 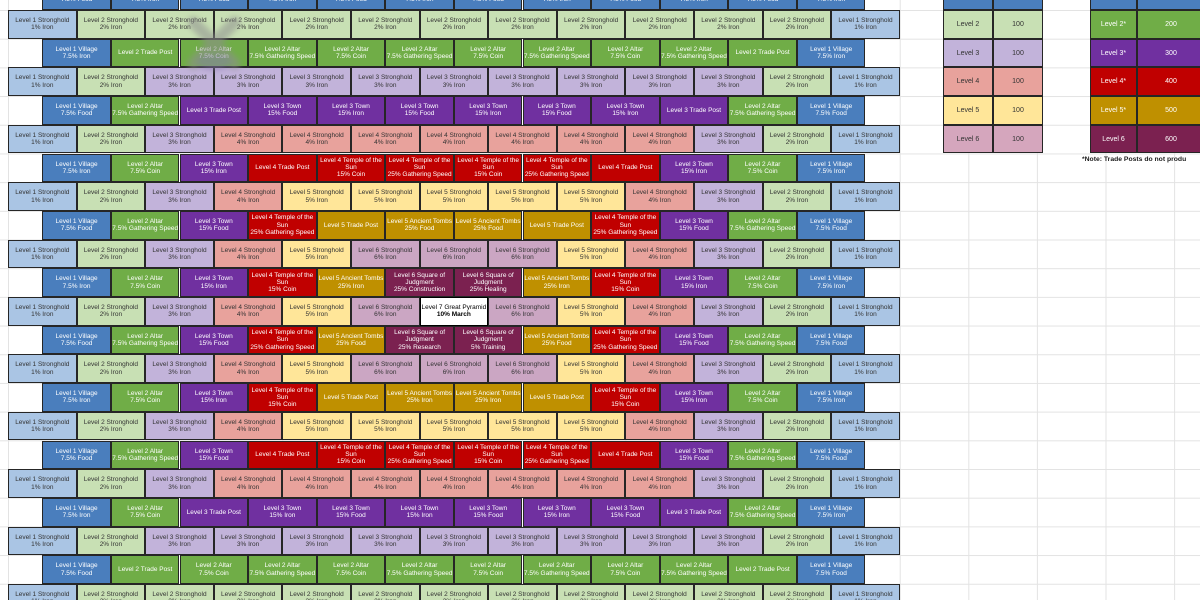 I want to click on cell-level-6-square-of-judgment: Level 6 Square of Judgment 25% Healing, so click(x=488, y=282).